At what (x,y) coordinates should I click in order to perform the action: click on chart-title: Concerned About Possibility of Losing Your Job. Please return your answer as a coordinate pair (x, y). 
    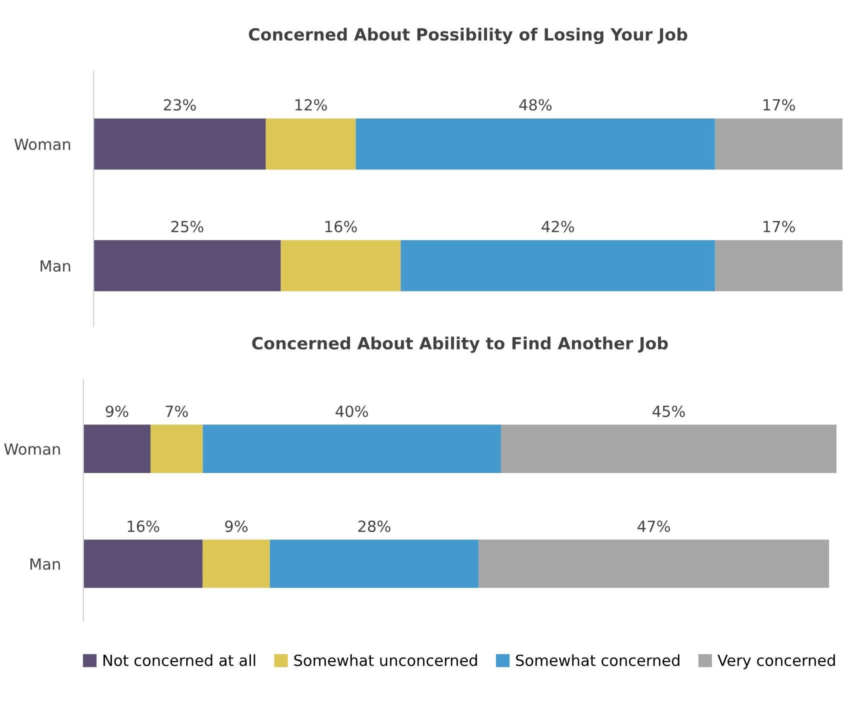
    Looking at the image, I should click on (468, 36).